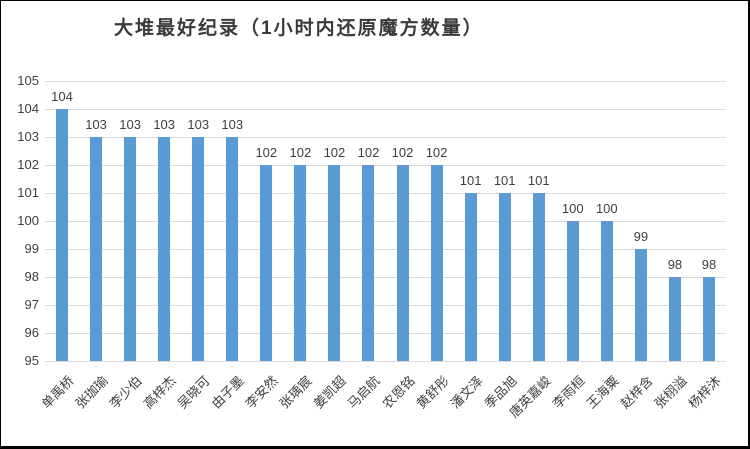 This screenshot has width=750, height=449. Describe the element at coordinates (31, 248) in the screenshot. I see `y-tick-label: 99` at that location.